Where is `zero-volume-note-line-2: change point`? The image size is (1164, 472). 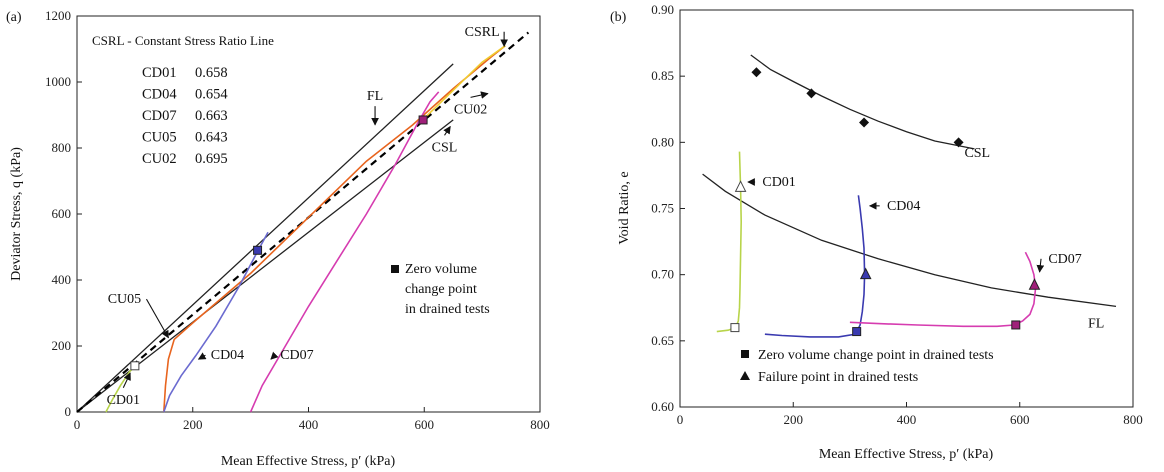 zero-volume-note-line-2: change point is located at coordinates (441, 289).